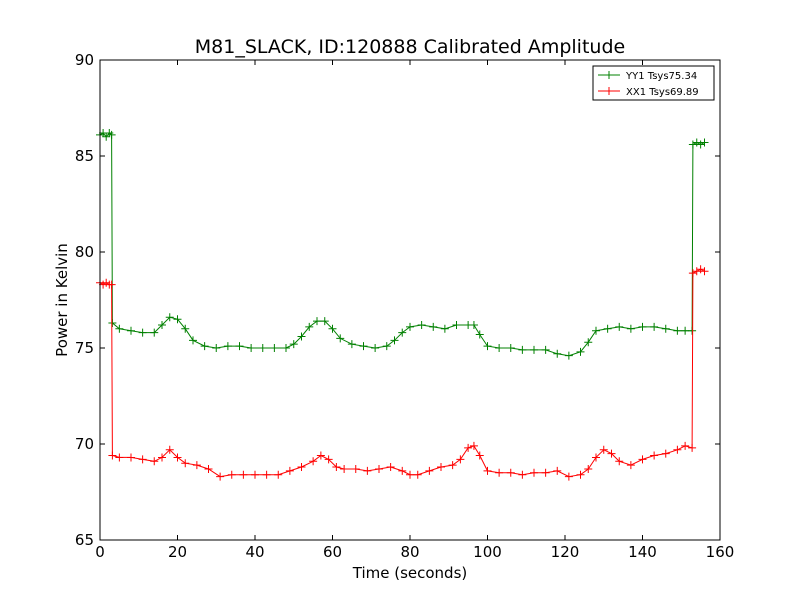  What do you see at coordinates (100, 552) in the screenshot?
I see `x-tick-label: 0` at bounding box center [100, 552].